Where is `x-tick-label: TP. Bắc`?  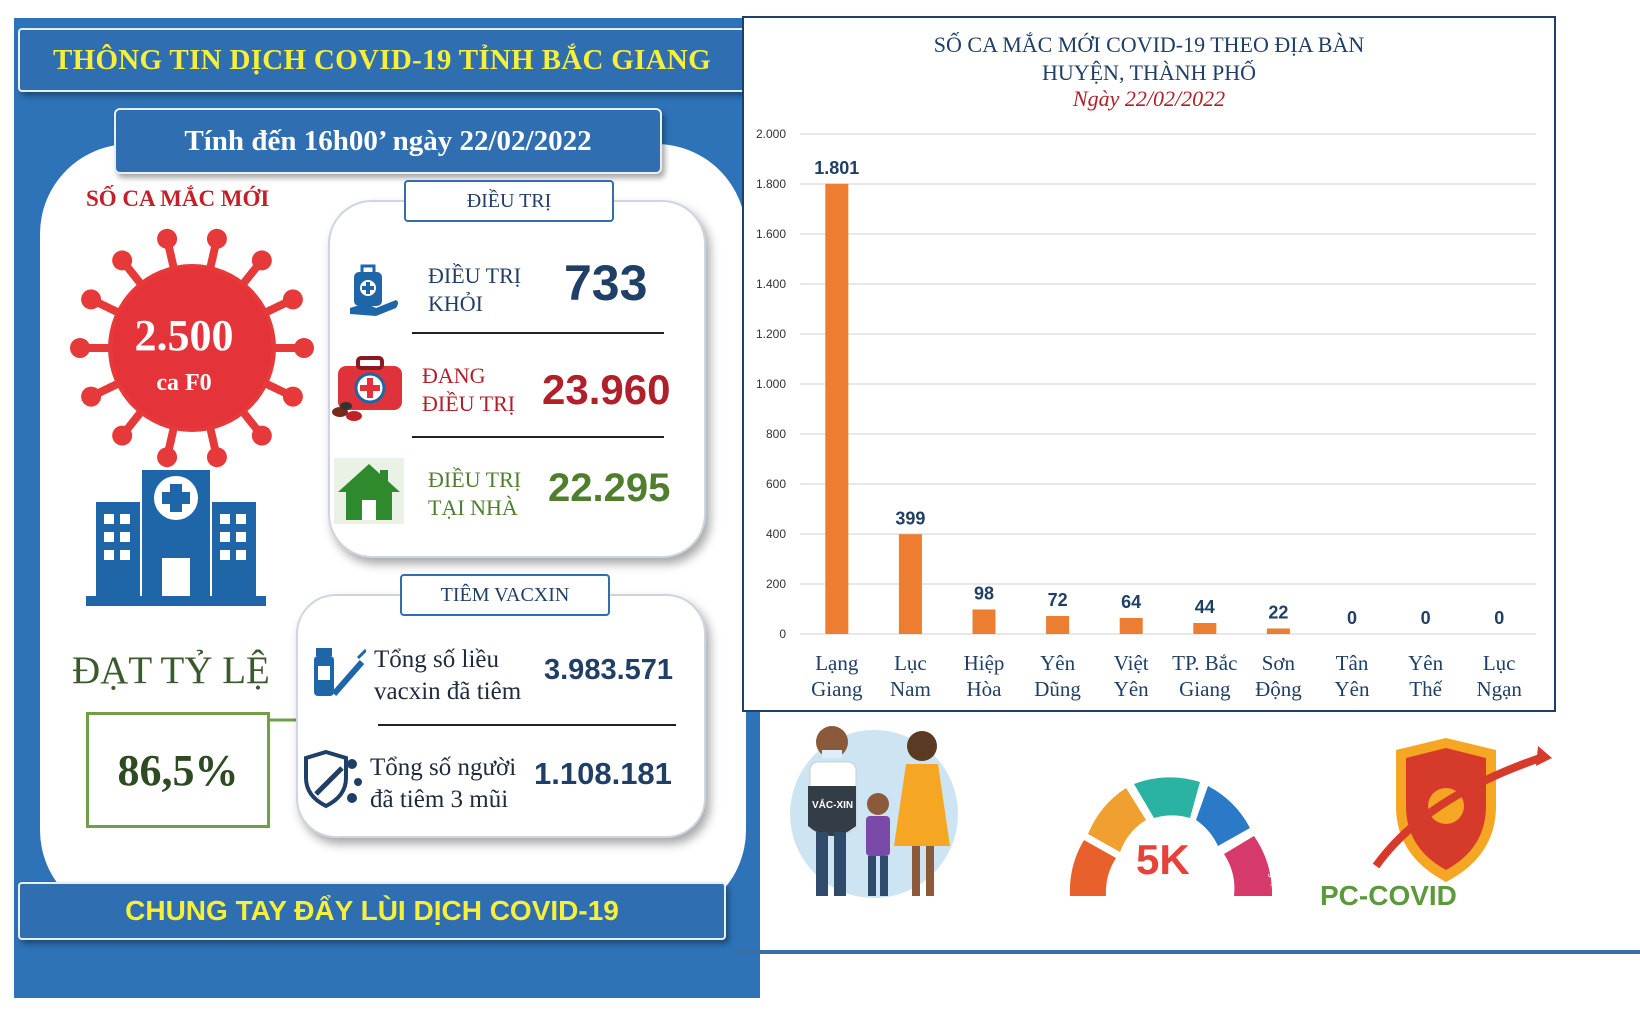 x-tick-label: TP. Bắc is located at coordinates (1204, 663).